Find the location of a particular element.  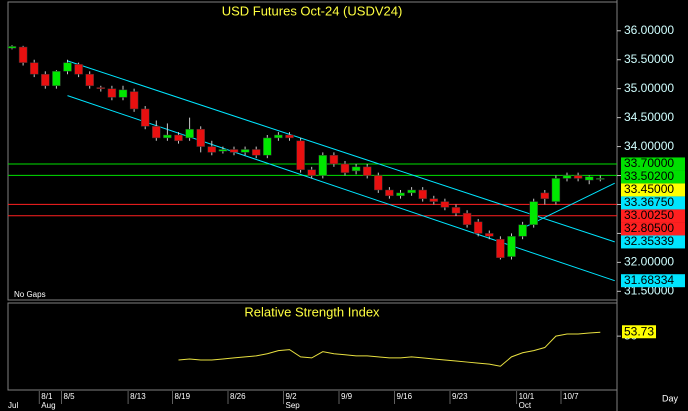

x-tick-label: 8/26 is located at coordinates (238, 396).